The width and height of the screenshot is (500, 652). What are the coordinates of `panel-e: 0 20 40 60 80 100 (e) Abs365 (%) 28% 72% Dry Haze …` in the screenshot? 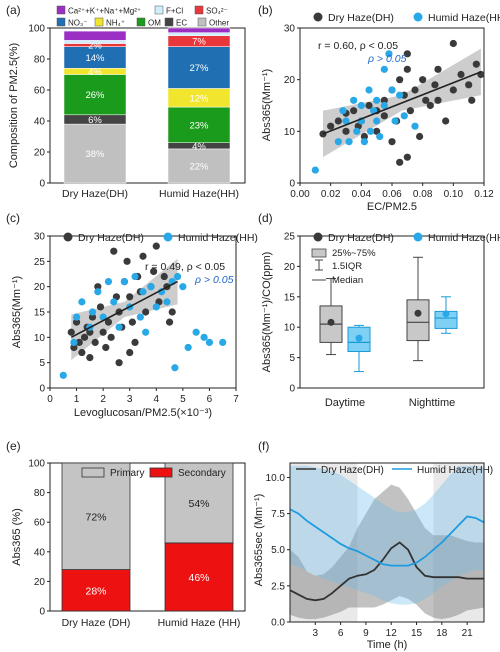 It's located at (126, 534).